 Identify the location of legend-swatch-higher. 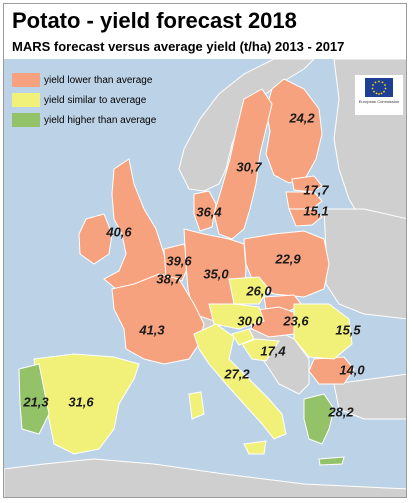
(26, 120).